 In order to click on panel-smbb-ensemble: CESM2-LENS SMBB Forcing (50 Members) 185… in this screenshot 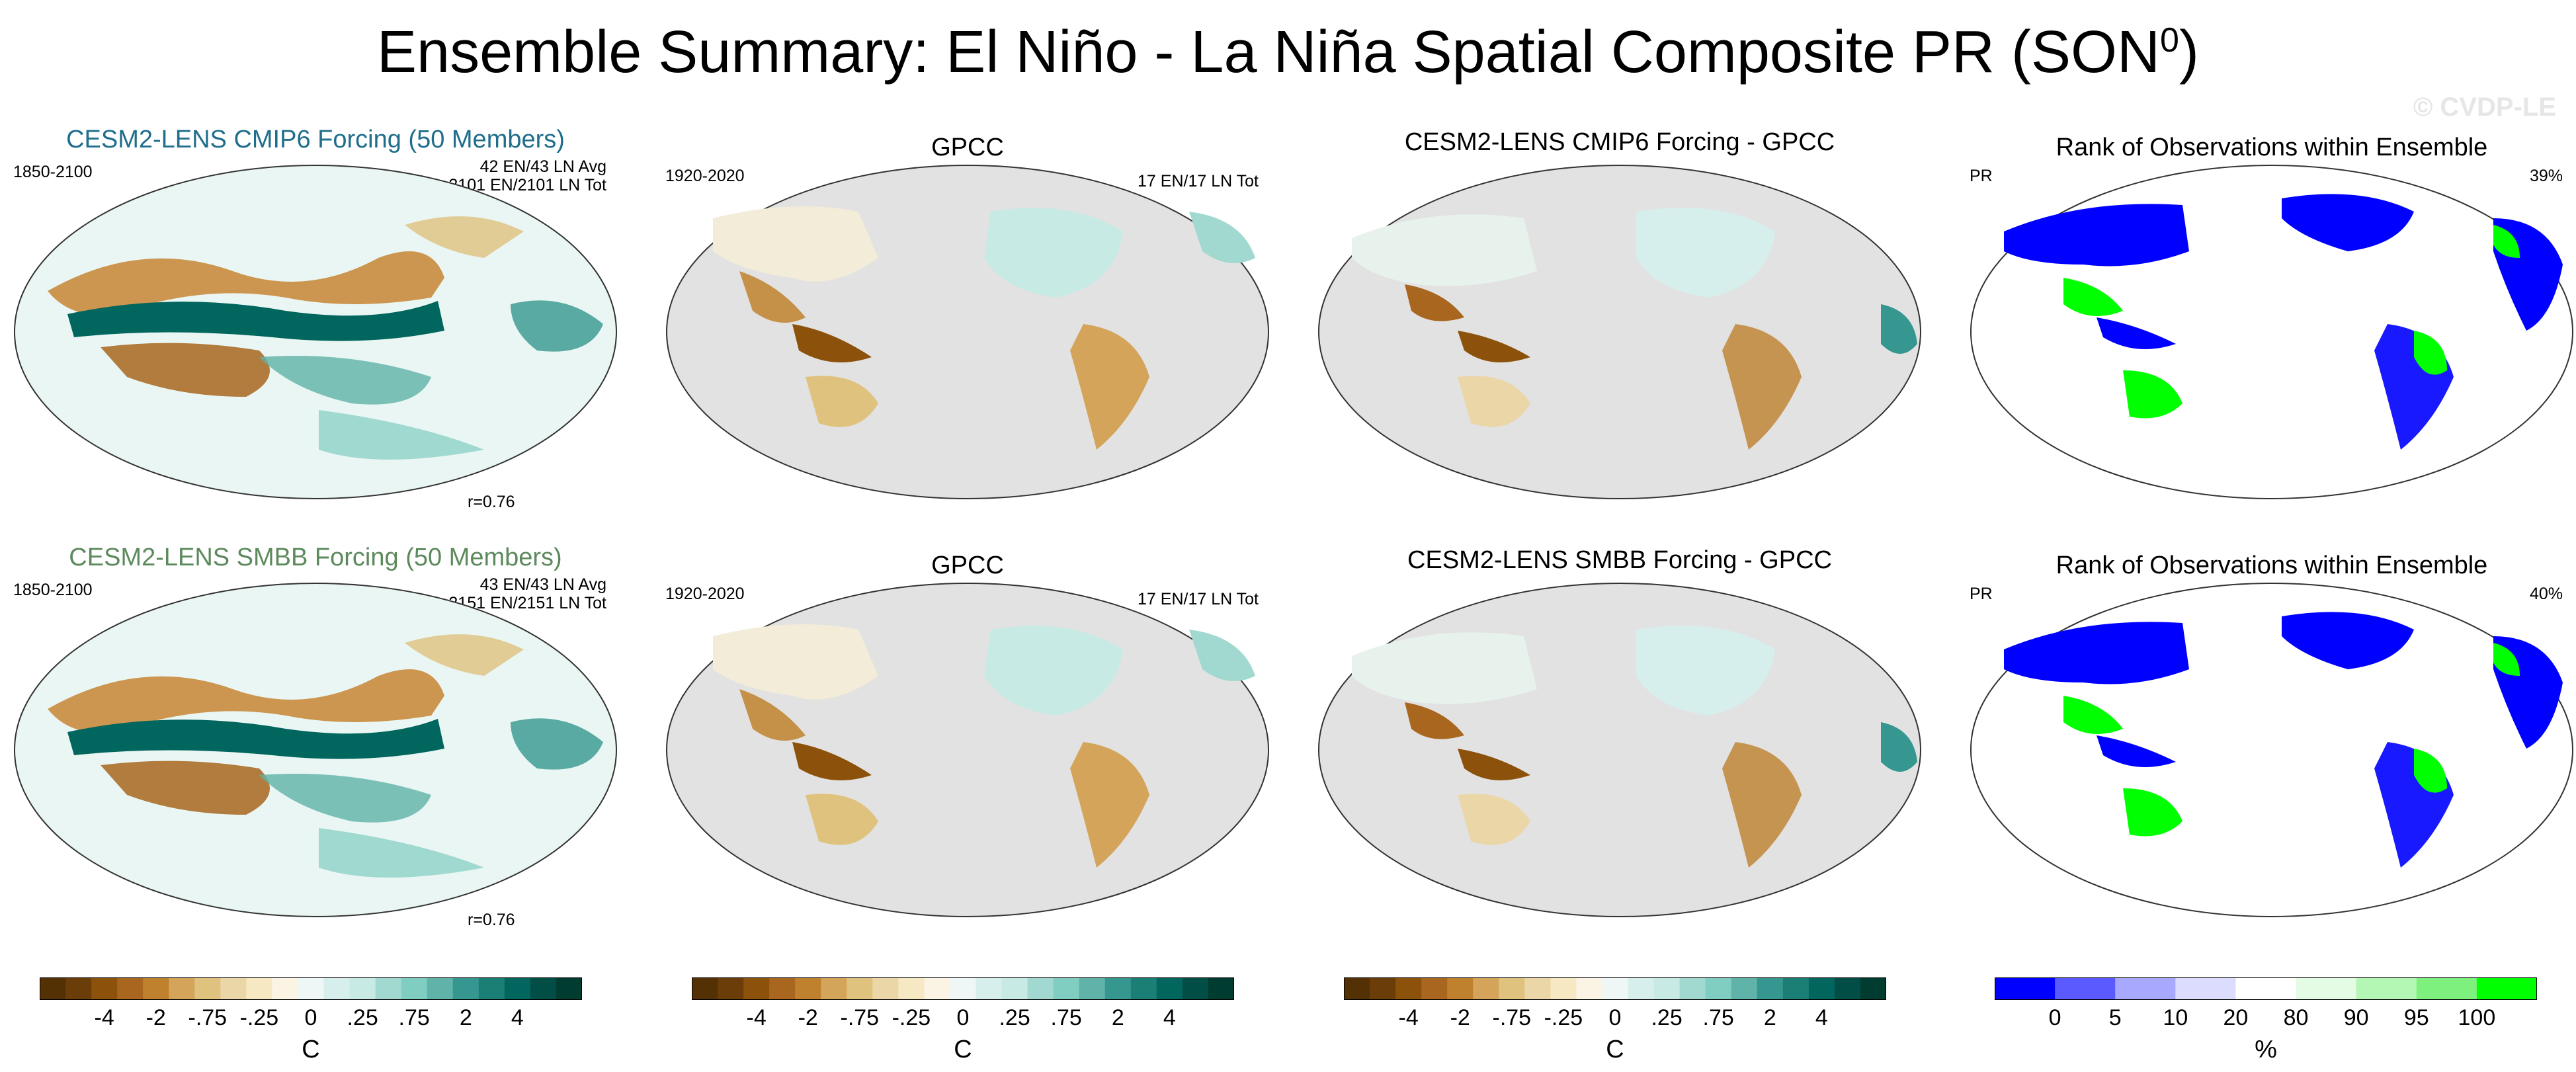, I will do `click(315, 742)`.